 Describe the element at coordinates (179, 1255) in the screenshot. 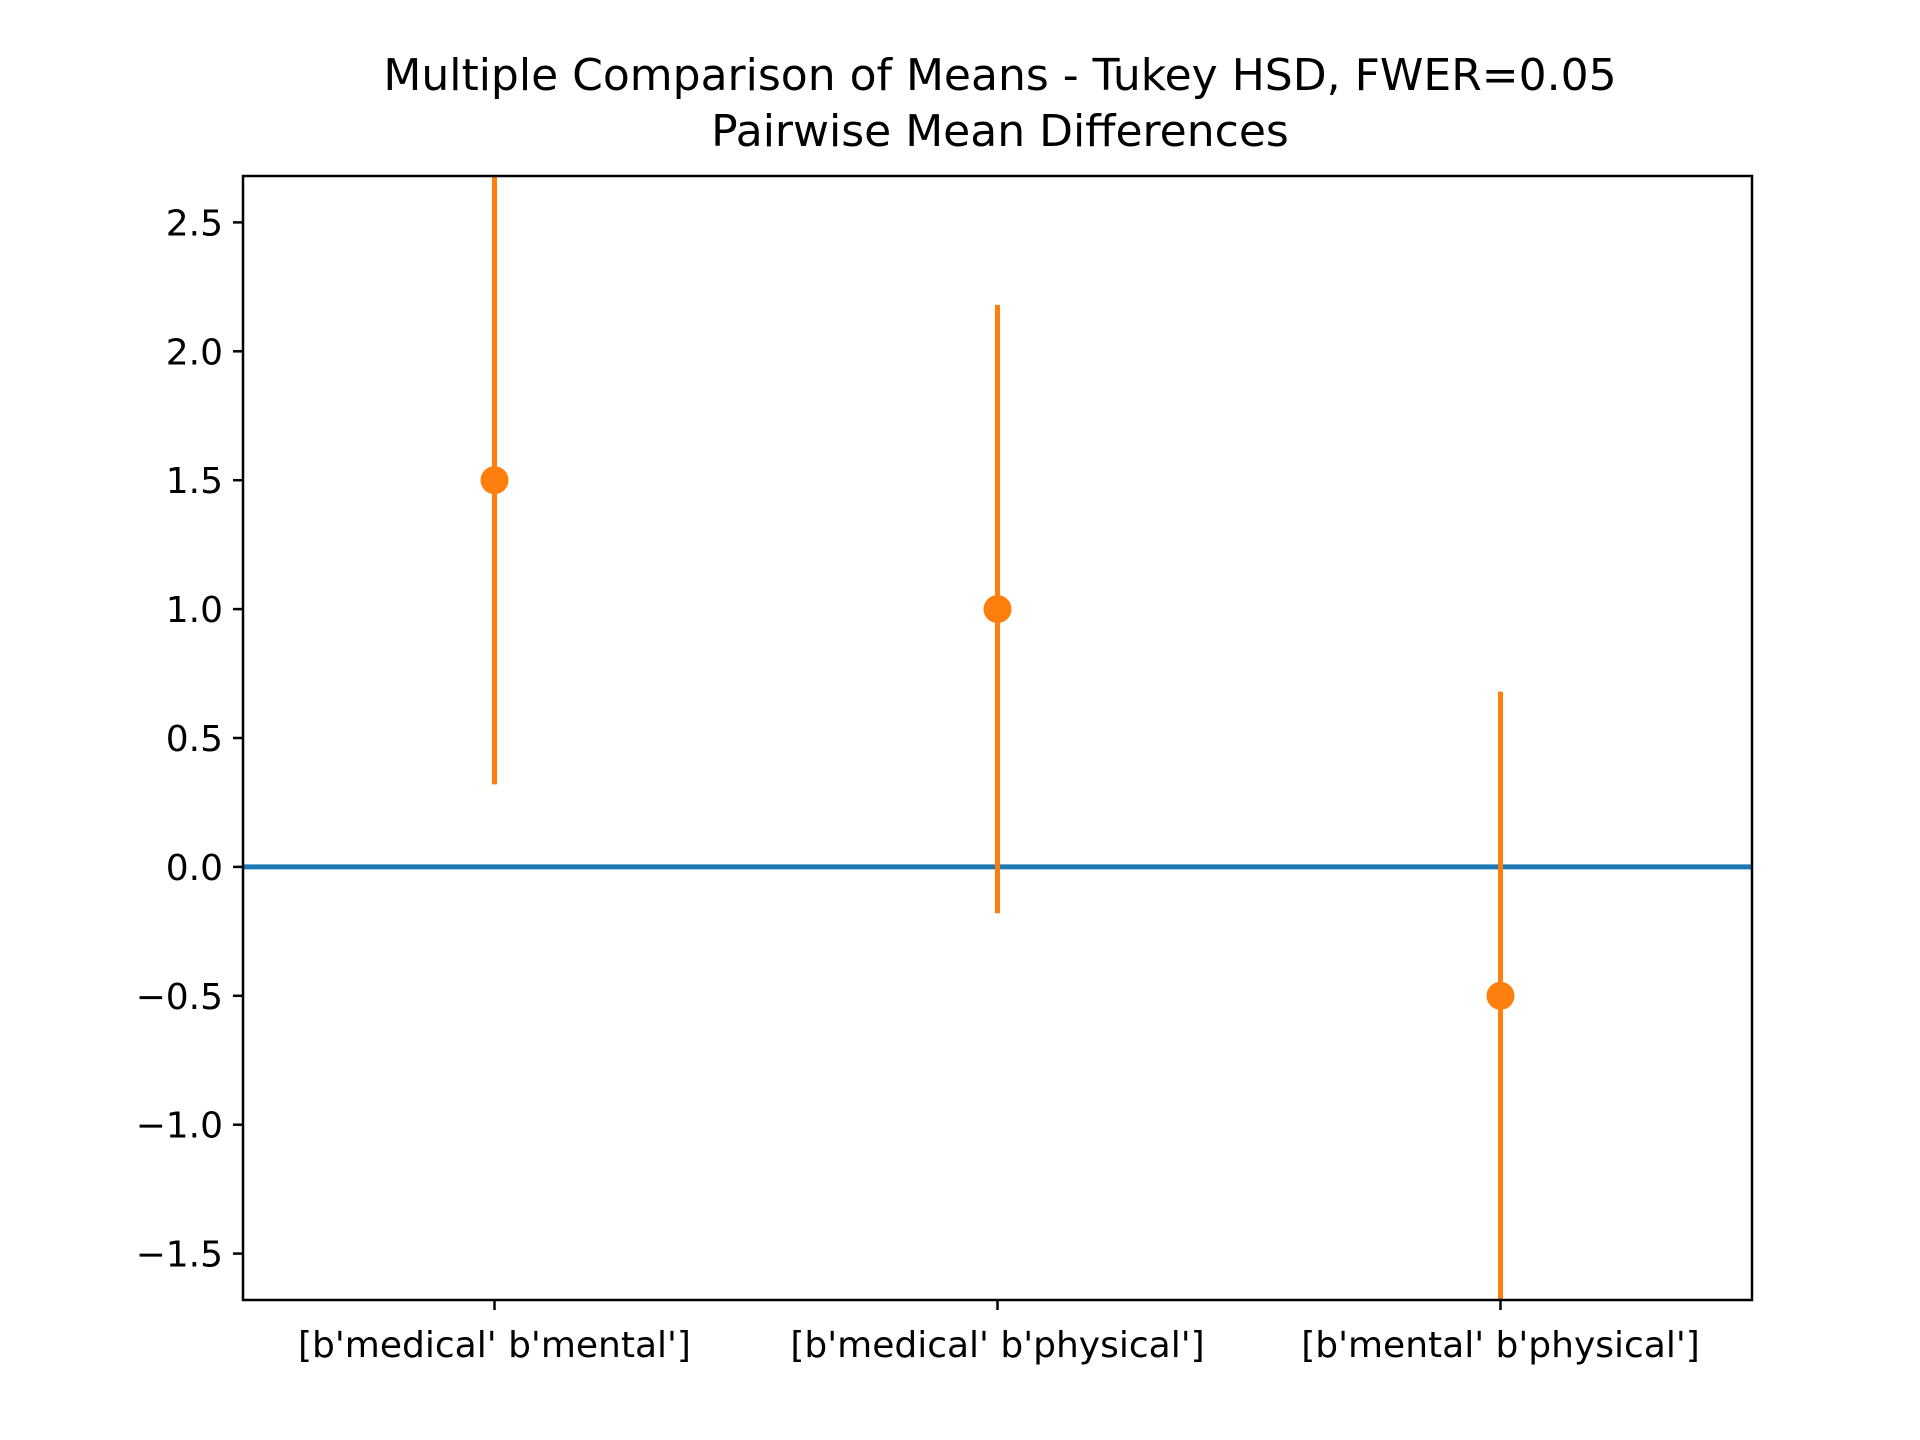

I see `y-tick-label: −1.5` at that location.